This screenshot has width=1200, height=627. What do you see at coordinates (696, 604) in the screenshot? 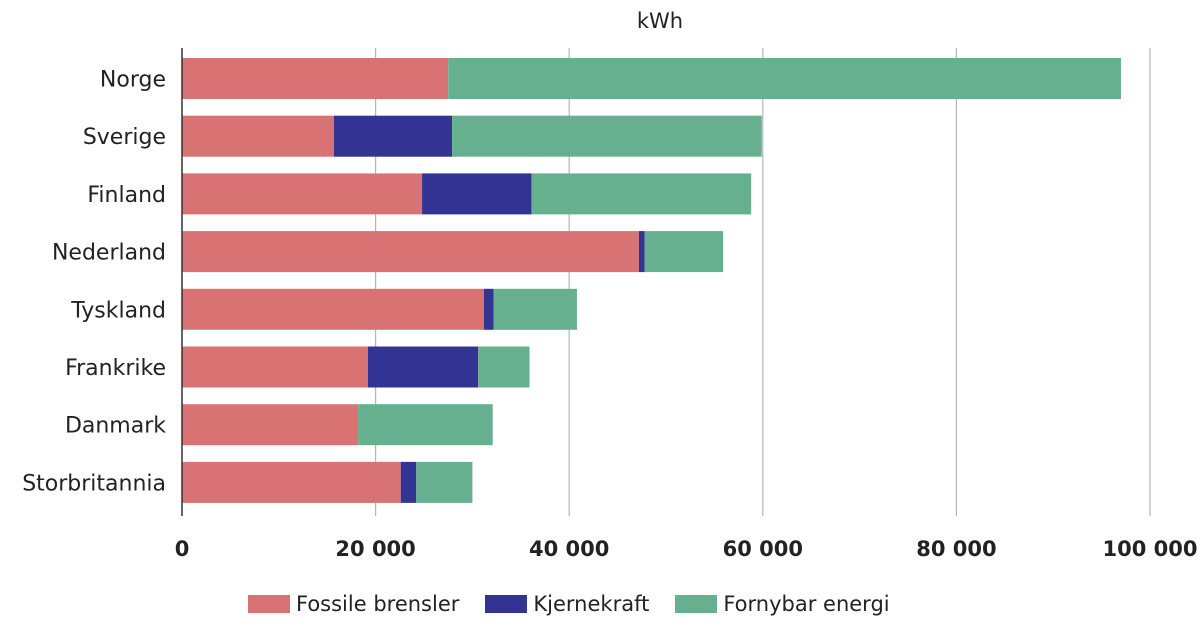
I see `legend-swatch-fornybar` at bounding box center [696, 604].